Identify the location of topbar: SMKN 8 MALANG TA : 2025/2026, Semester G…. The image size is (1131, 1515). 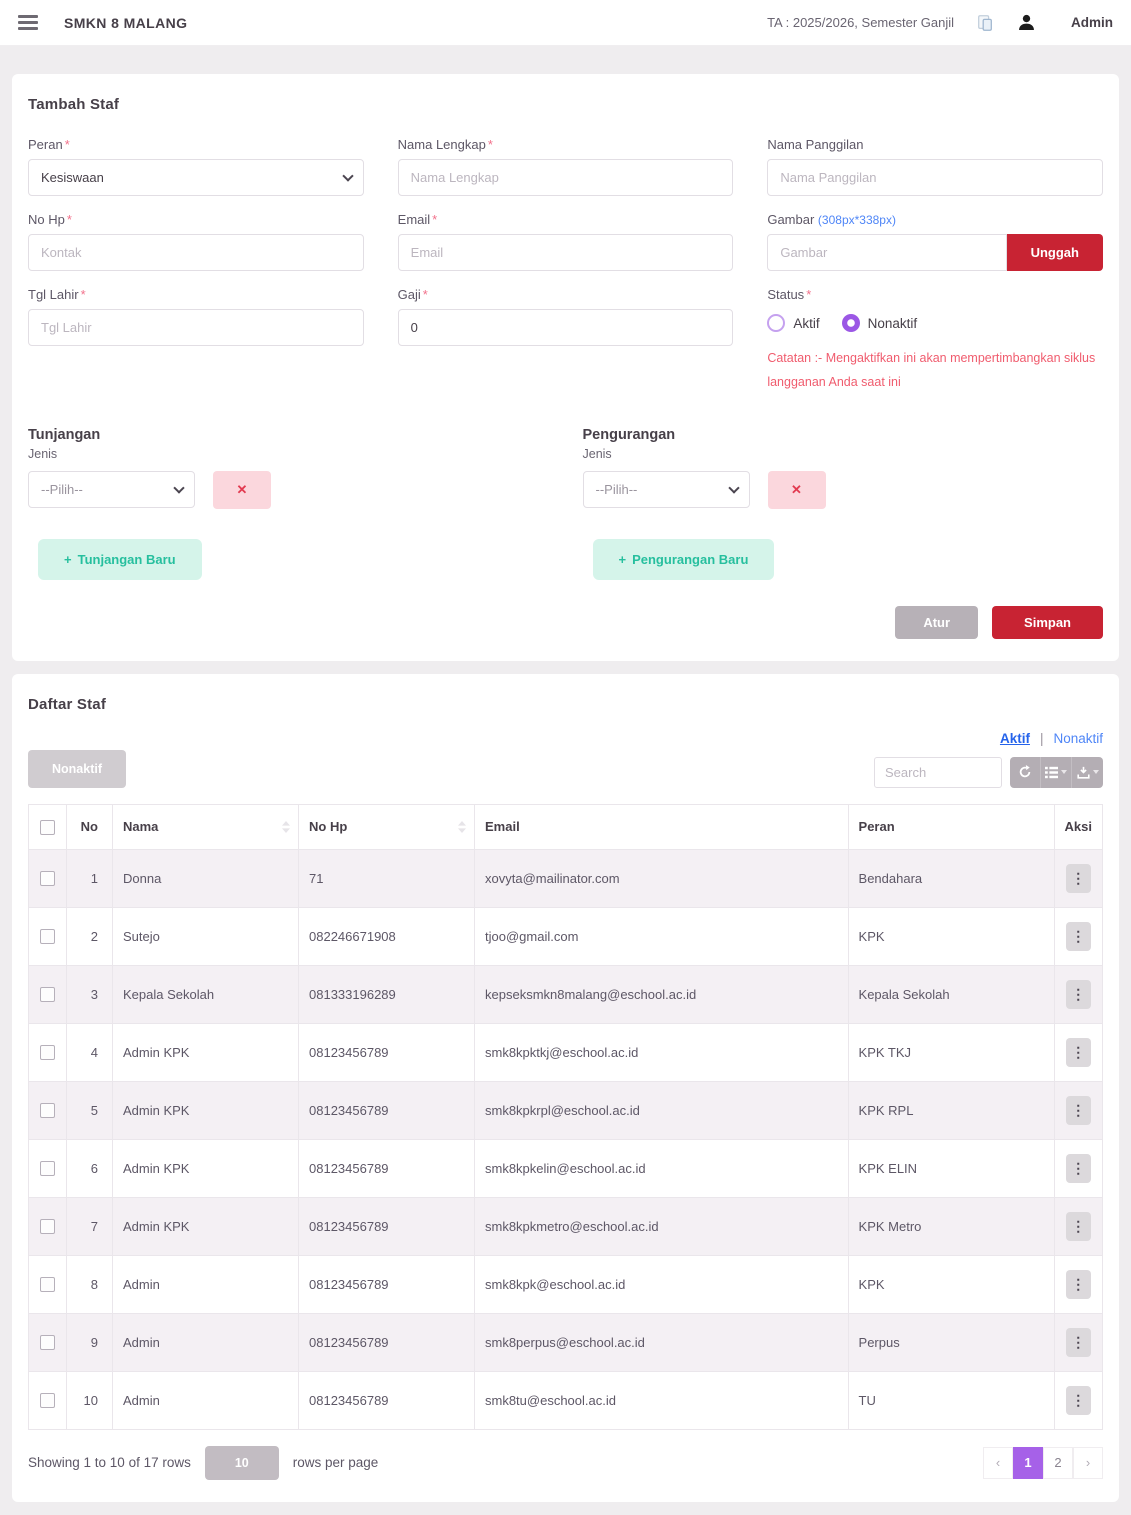
(565, 23).